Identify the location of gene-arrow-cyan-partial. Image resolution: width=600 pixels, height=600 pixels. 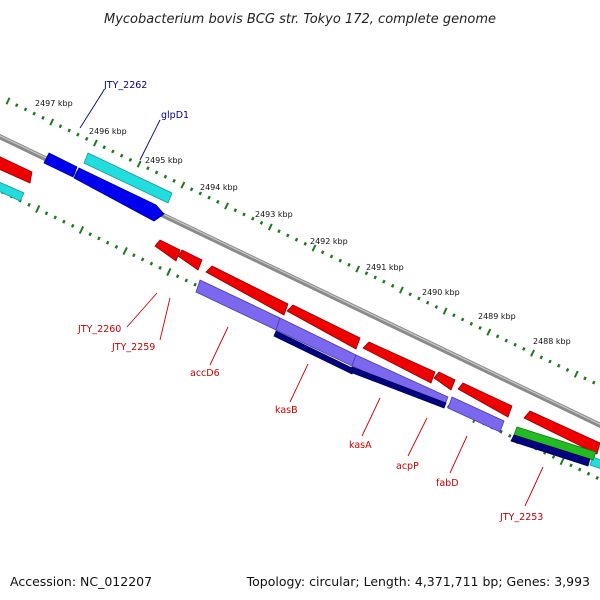
(12, 190).